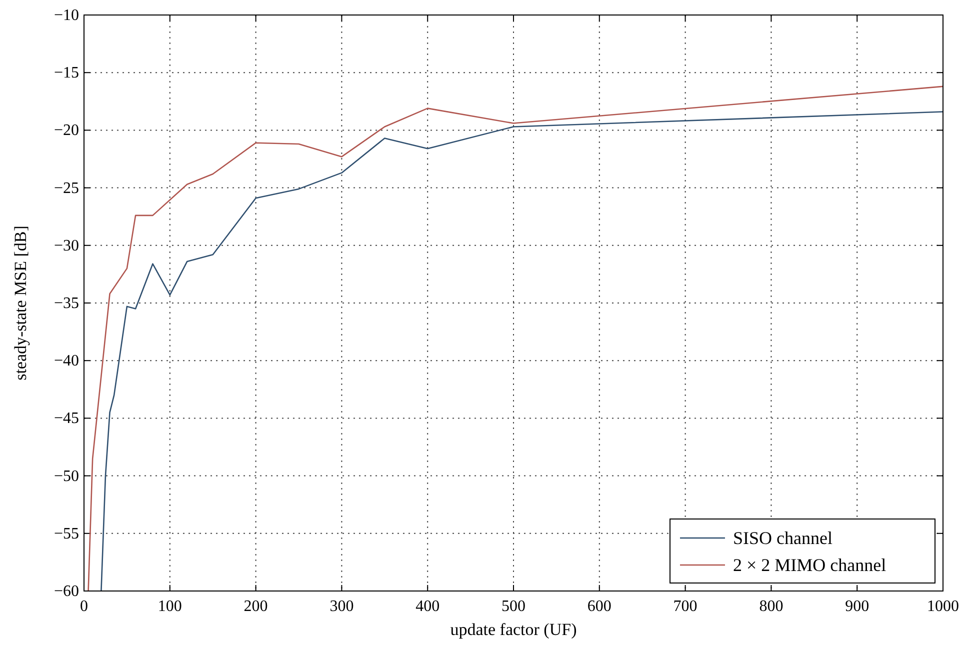  What do you see at coordinates (513, 629) in the screenshot?
I see `x-axis-title: update factor (UF)` at bounding box center [513, 629].